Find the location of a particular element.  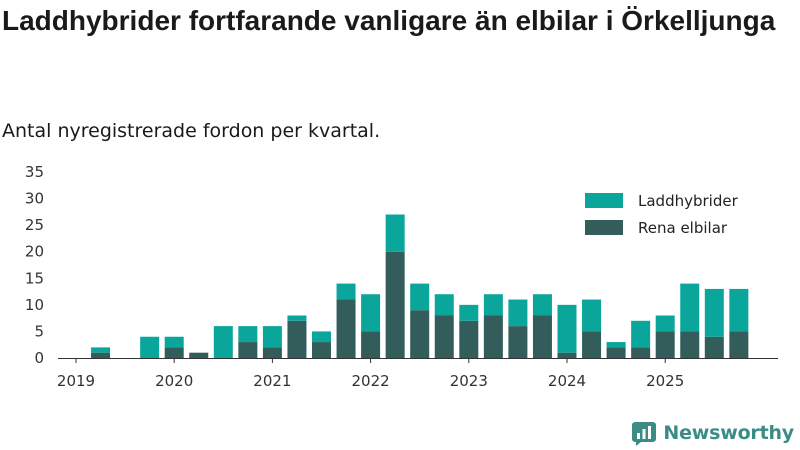

x-tick-label: 2020 is located at coordinates (174, 381).